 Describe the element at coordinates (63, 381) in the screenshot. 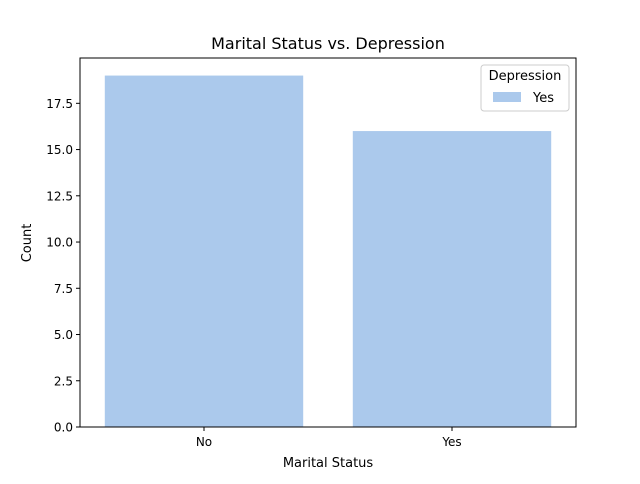

I see `y-tick-label: 2.5` at that location.